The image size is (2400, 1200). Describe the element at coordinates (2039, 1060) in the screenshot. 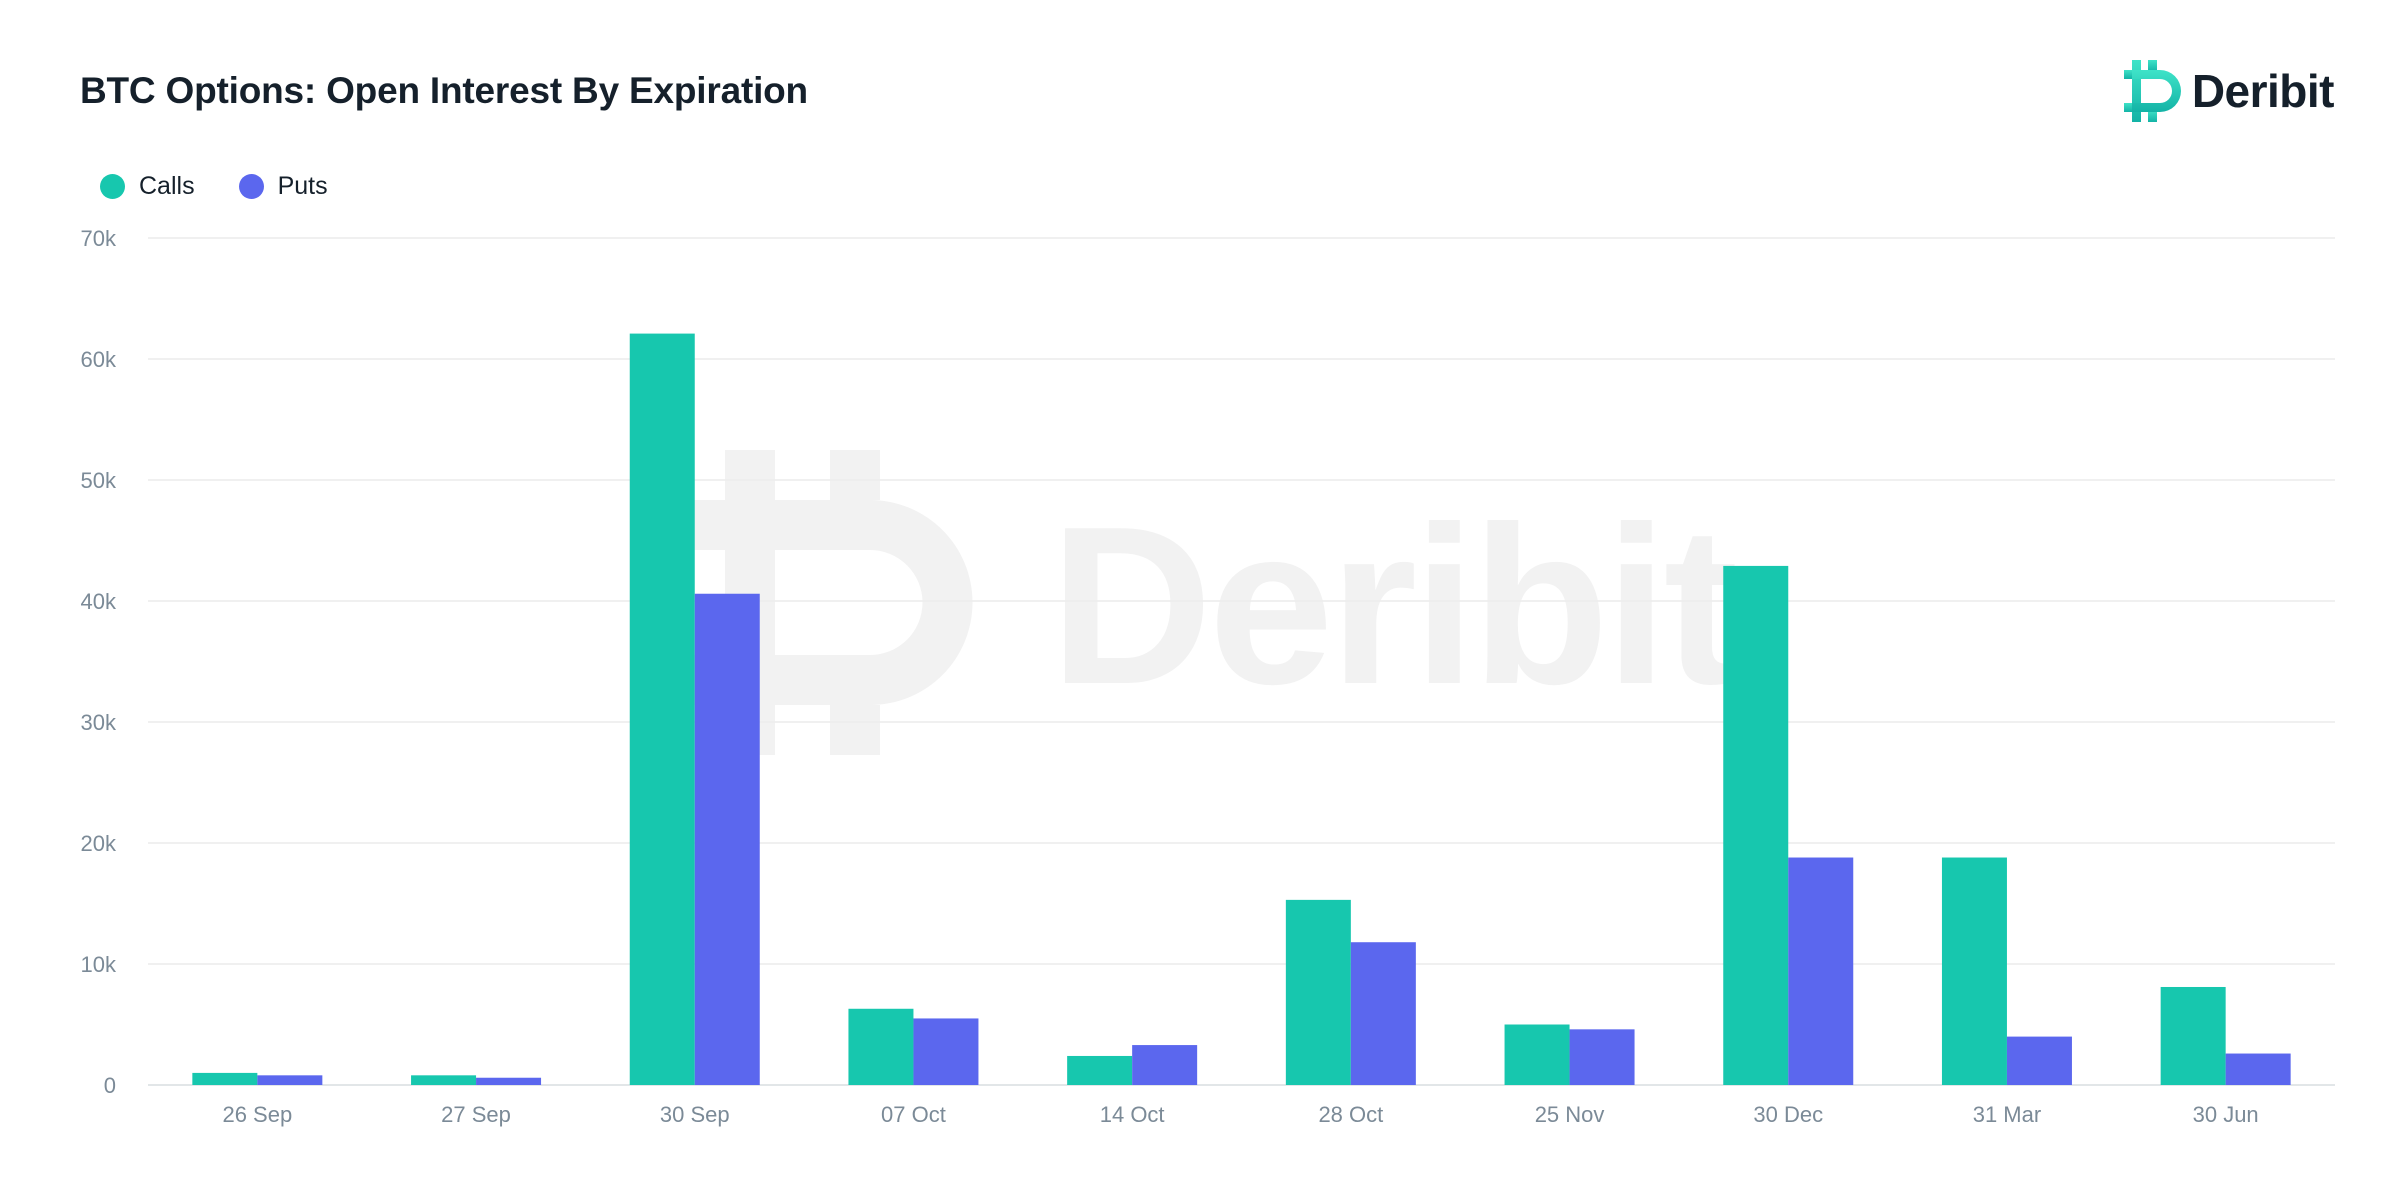

I see `bar-puts-31-mar` at that location.